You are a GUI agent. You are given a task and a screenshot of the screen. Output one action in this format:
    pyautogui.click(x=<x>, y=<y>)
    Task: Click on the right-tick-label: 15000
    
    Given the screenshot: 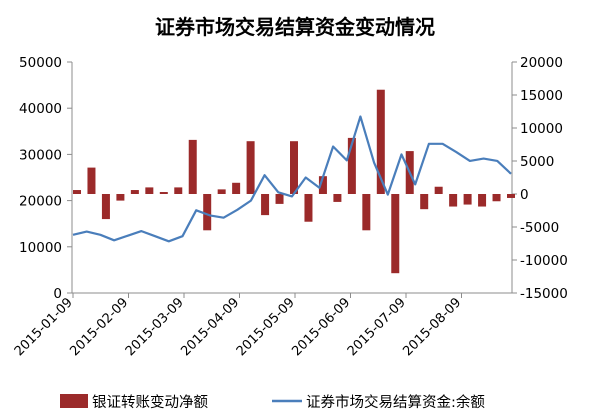 What is the action you would take?
    pyautogui.click(x=541, y=96)
    